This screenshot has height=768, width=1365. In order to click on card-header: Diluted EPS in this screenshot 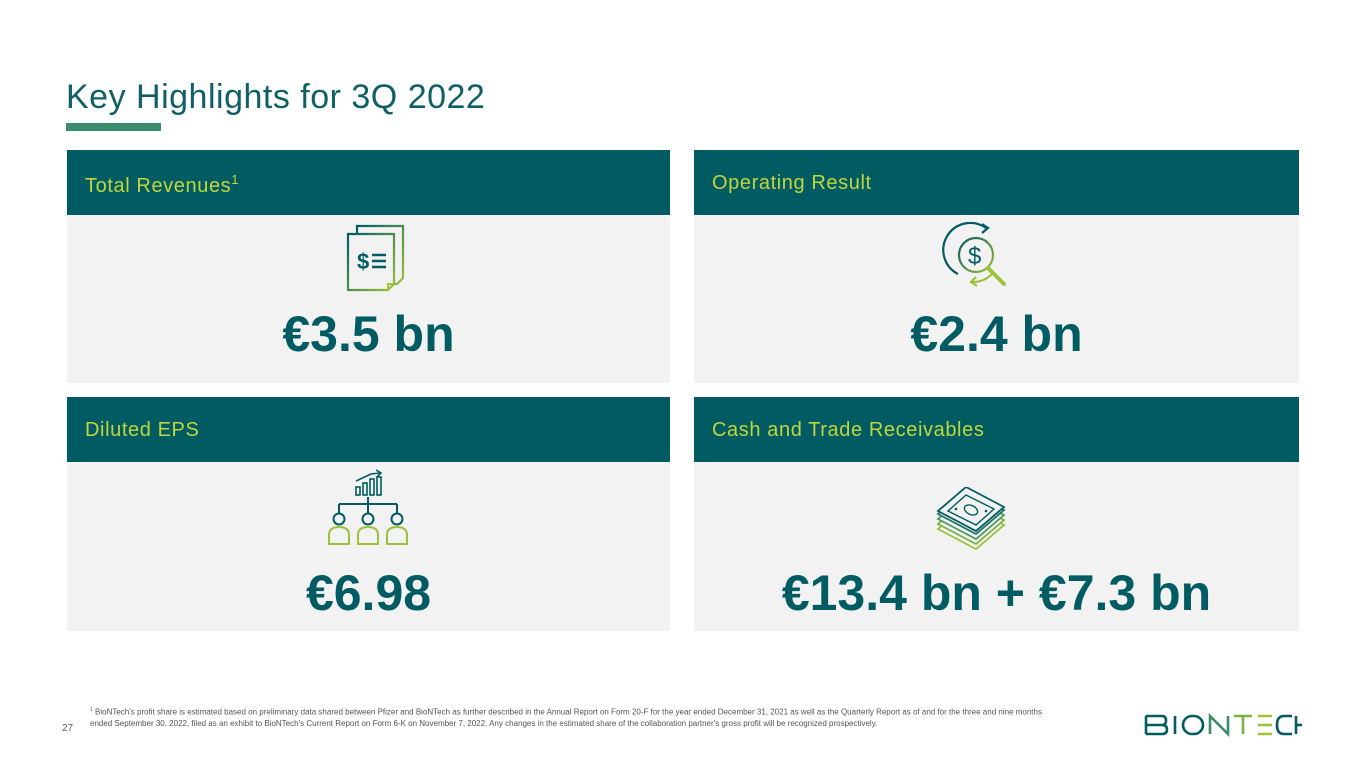, I will do `click(368, 429)`.